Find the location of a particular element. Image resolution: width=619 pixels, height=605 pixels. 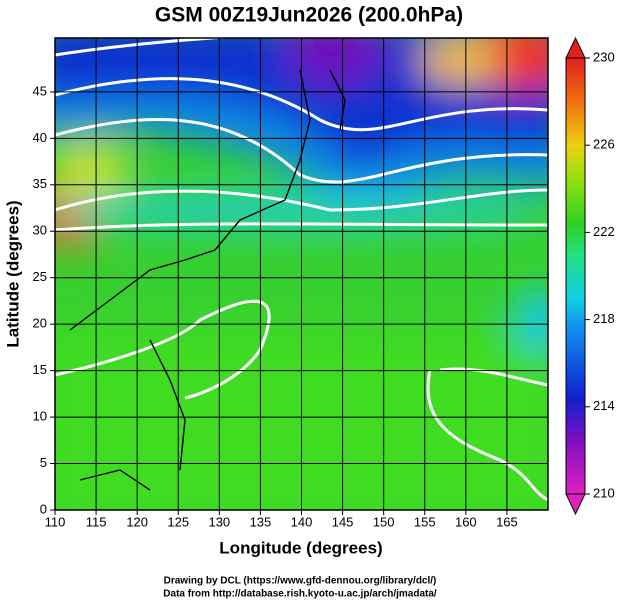

colorbar-tick-label: 230 is located at coordinates (604, 56).